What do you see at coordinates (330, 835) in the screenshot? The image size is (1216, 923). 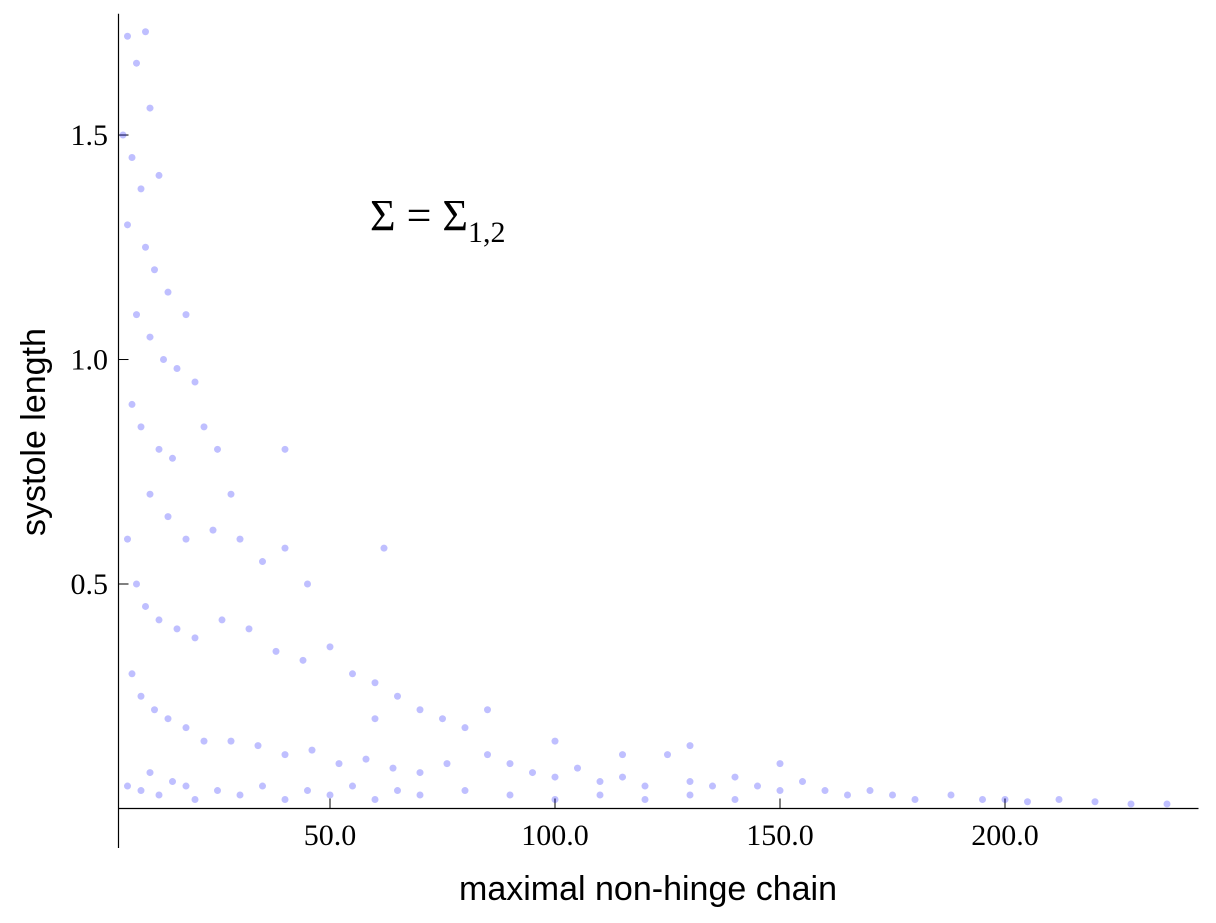 I see `x-tick-label: 50.0` at bounding box center [330, 835].